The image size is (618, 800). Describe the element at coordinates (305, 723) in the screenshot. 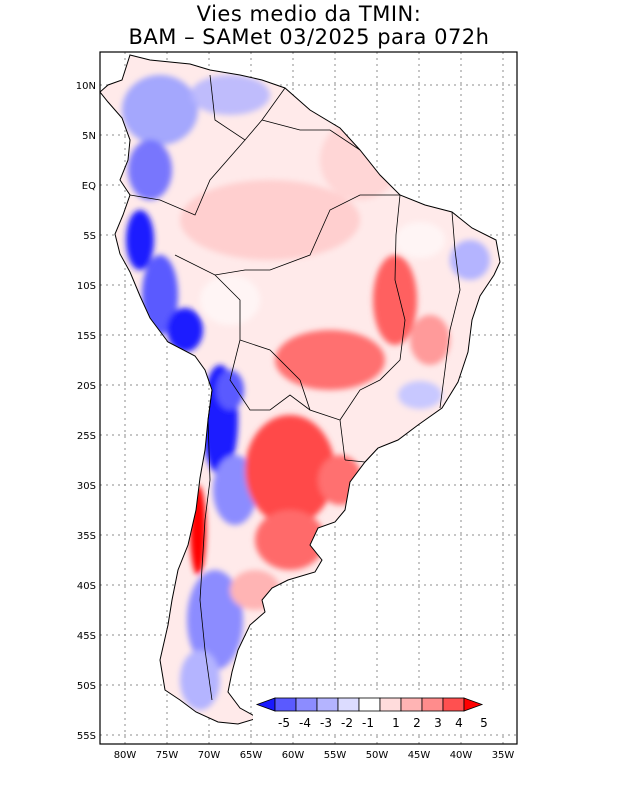

I see `colorbar-label: -4` at that location.